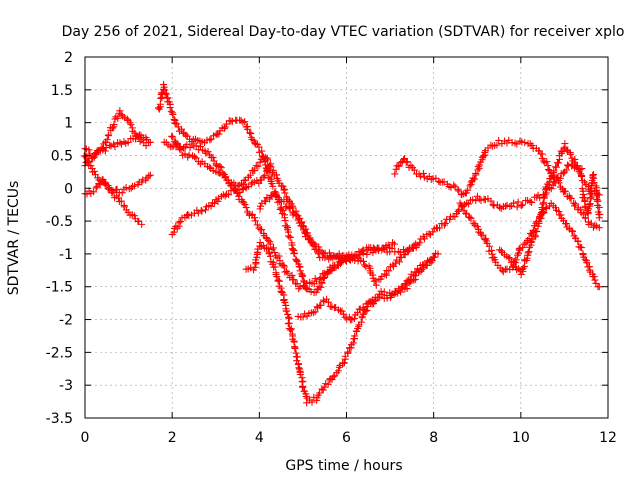 This screenshot has height=480, width=640. Describe the element at coordinates (66, 255) in the screenshot. I see `y-tick-label: -1` at that location.